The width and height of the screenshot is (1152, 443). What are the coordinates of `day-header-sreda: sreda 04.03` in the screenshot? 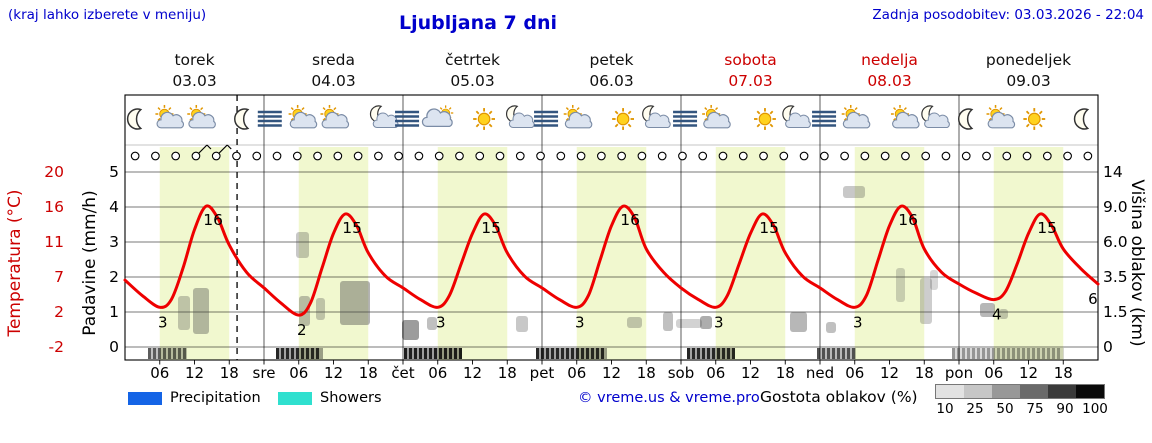 It's located at (333, 70).